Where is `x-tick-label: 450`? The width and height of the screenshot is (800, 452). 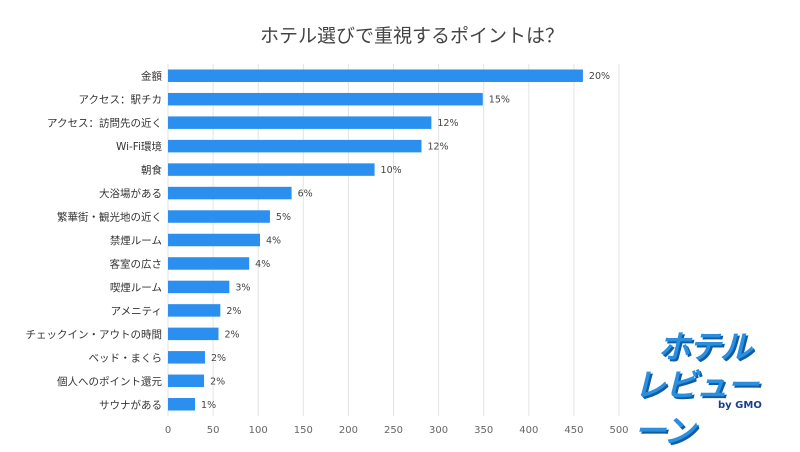 x-tick-label: 450 is located at coordinates (573, 430).